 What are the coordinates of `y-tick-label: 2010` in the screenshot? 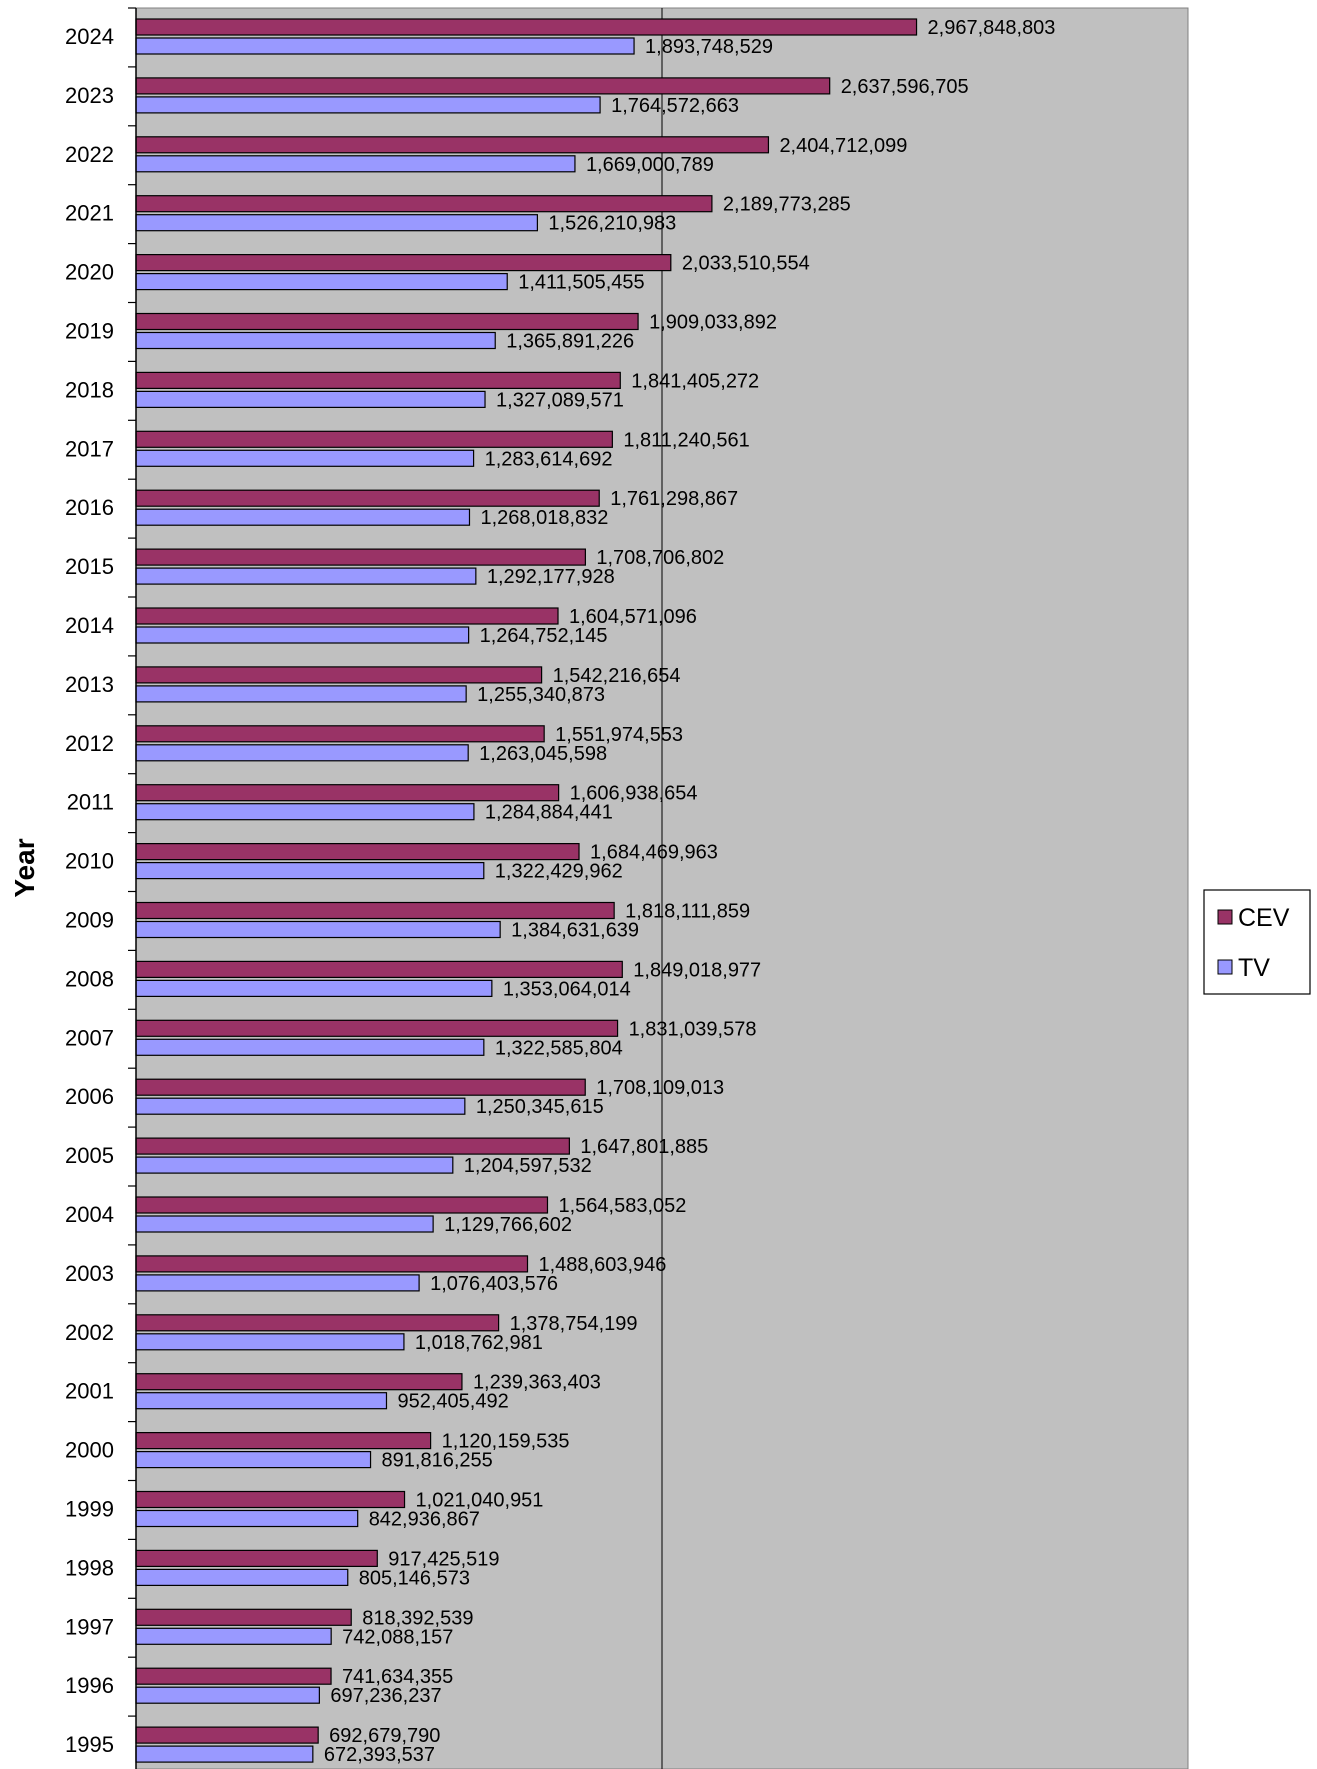 It's located at (89, 861).